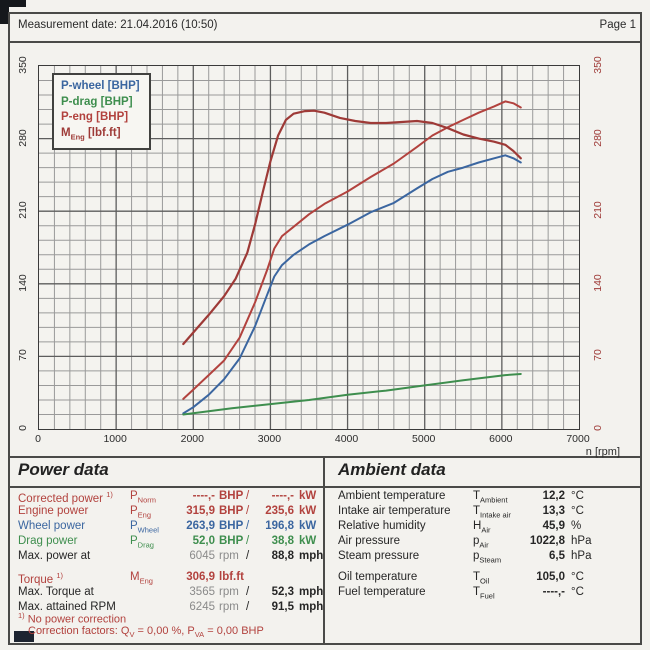 The width and height of the screenshot is (650, 650). Describe the element at coordinates (200, 577) in the screenshot. I see `power-row-value1: 306,9` at that location.